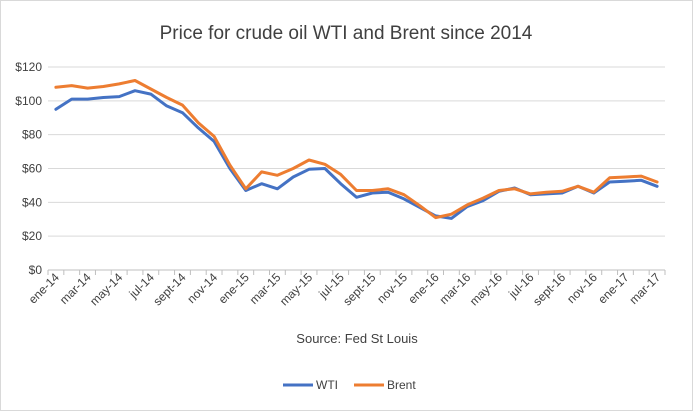 Image resolution: width=693 pixels, height=411 pixels. Describe the element at coordinates (401, 385) in the screenshot. I see `legend-label-brent: Brent` at that location.